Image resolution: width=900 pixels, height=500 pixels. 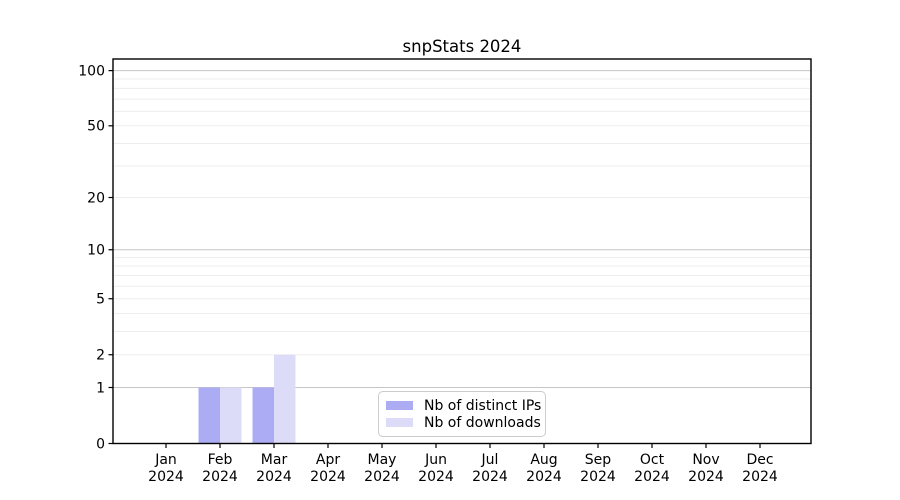 What do you see at coordinates (96, 127) in the screenshot?
I see `y-tick-label: 50` at bounding box center [96, 127].